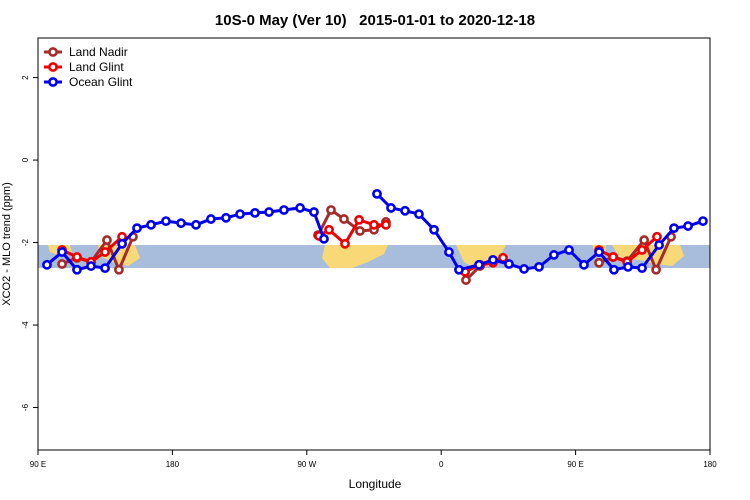  I want to click on y-tick-label: 0, so click(25, 159).